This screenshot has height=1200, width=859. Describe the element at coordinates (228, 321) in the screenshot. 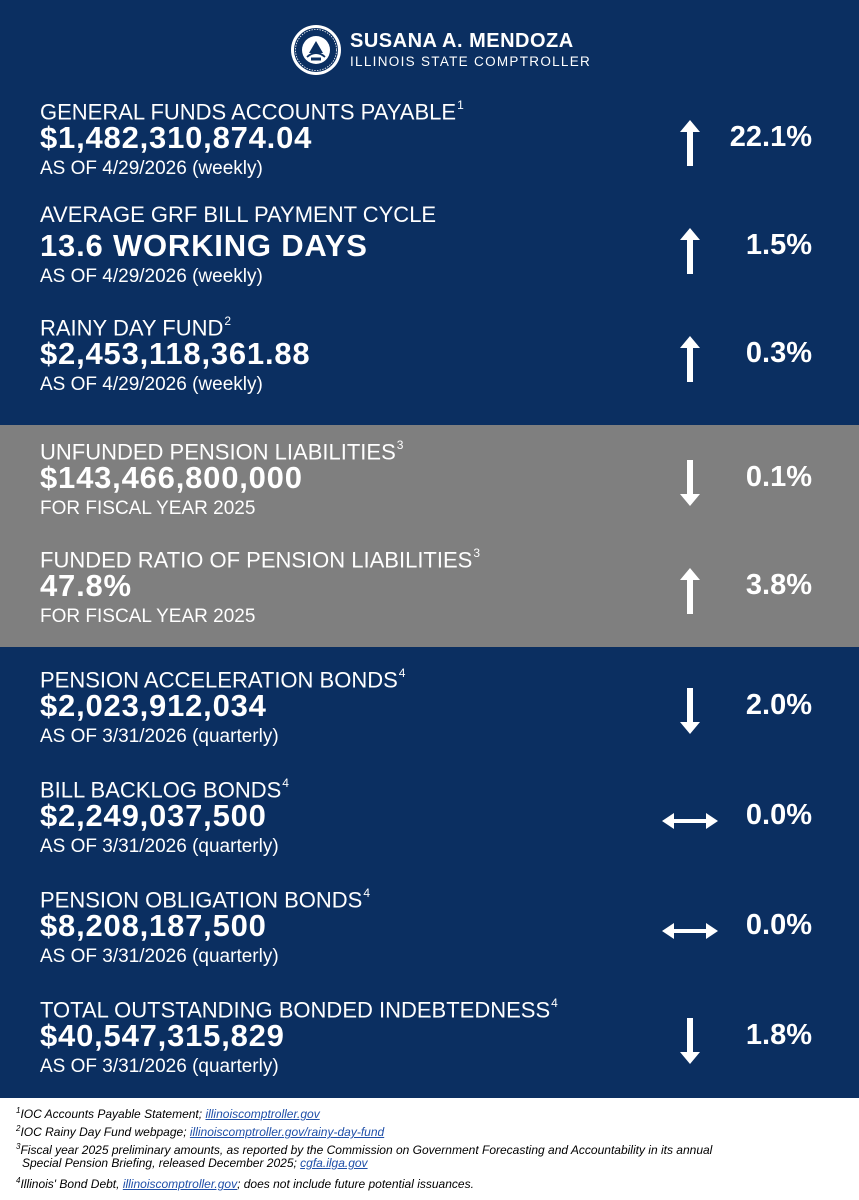

I see `footnote-ref: 2` at that location.